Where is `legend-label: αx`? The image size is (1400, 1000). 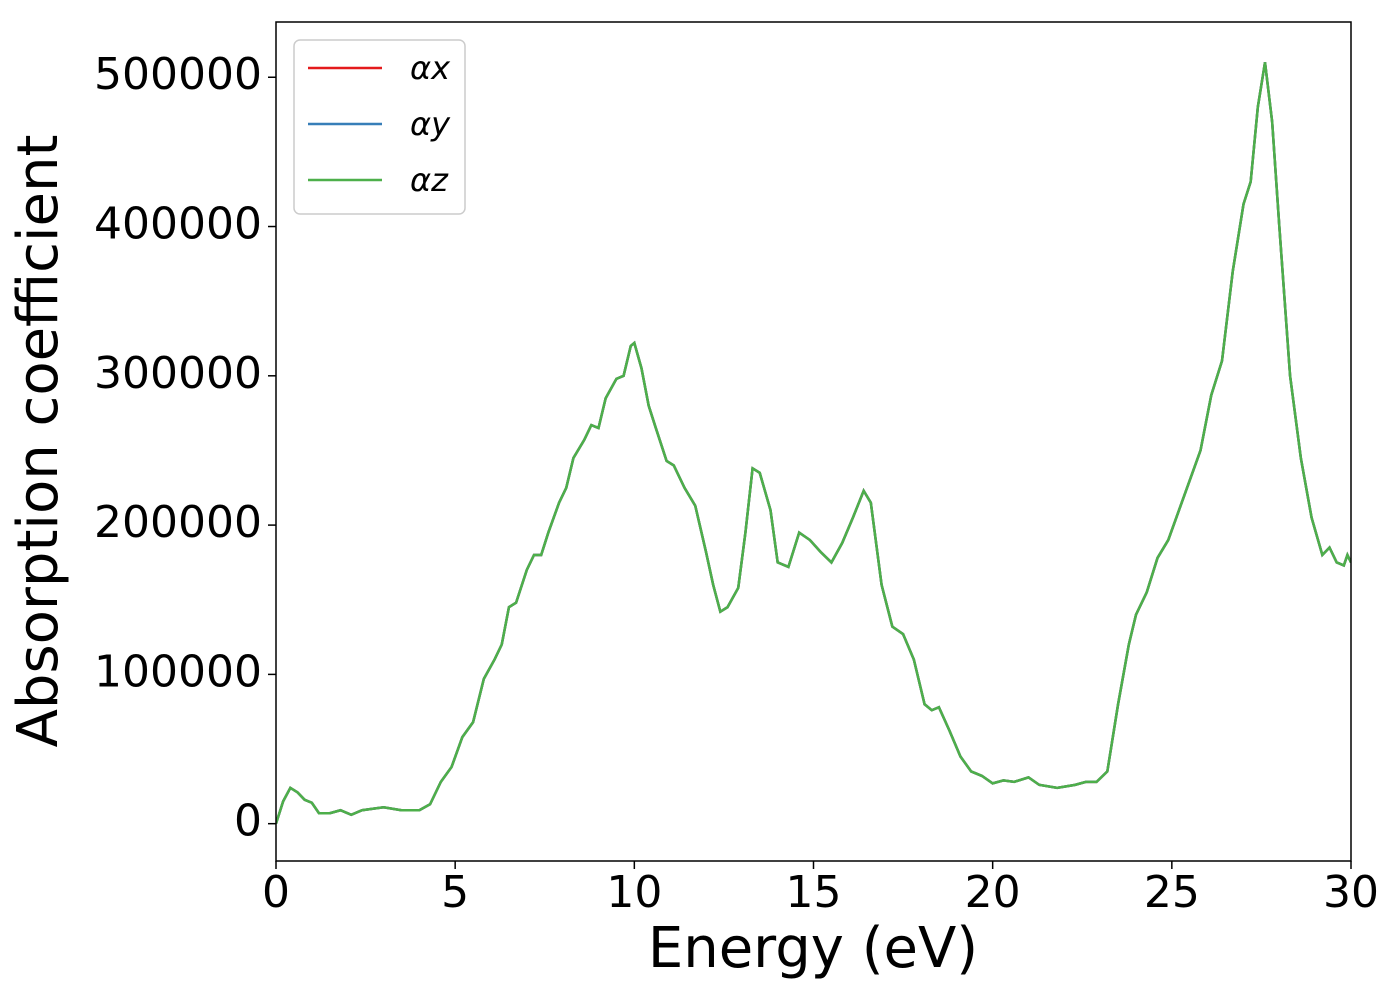
legend-label: αx is located at coordinates (430, 68).